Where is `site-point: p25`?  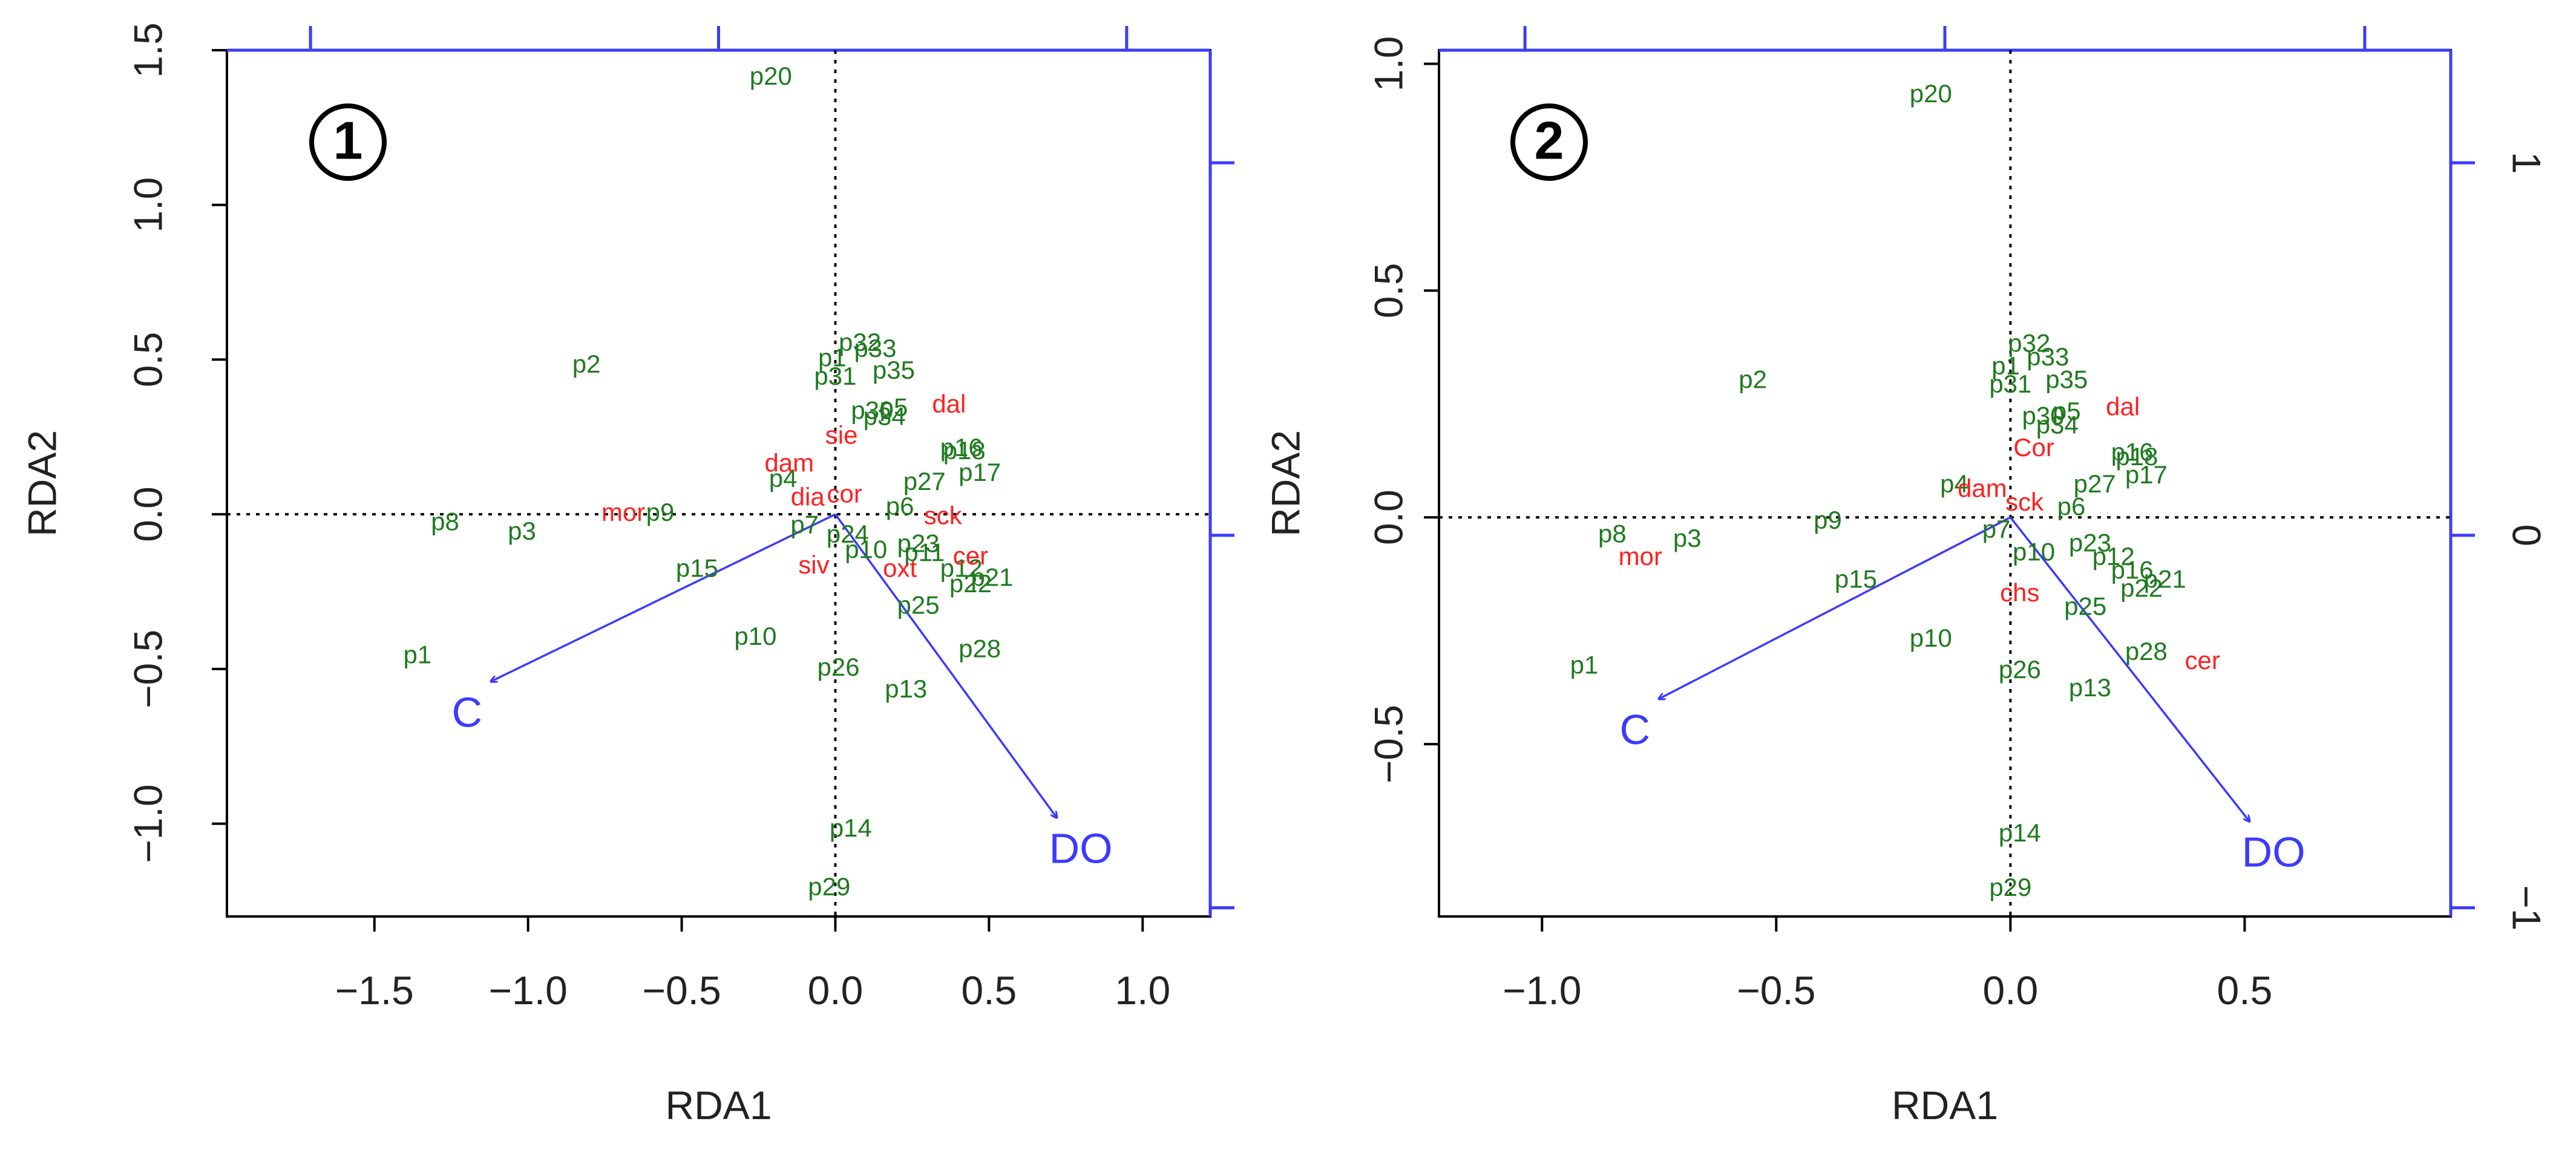 site-point: p25 is located at coordinates (918, 605).